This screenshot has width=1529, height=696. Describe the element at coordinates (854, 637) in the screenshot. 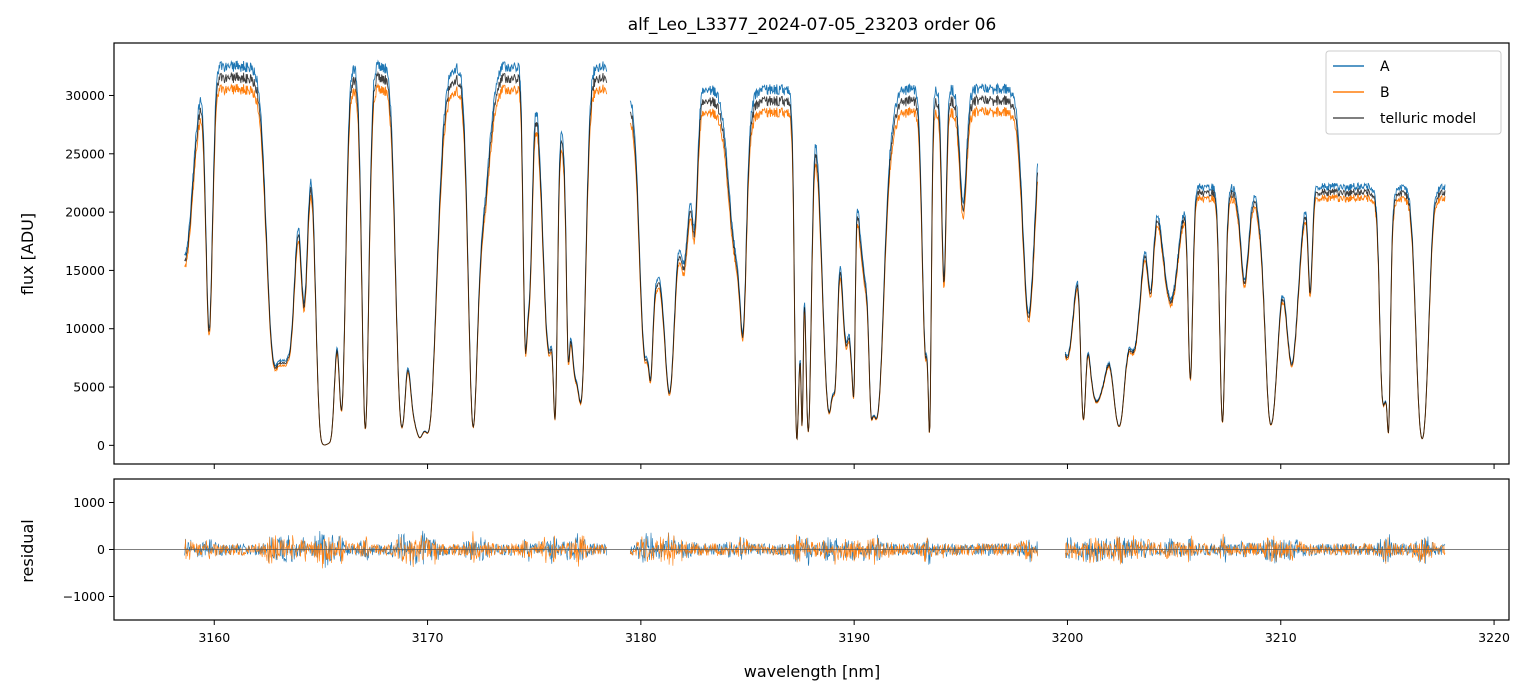

I see `residual-x-tick-label: 3190` at that location.